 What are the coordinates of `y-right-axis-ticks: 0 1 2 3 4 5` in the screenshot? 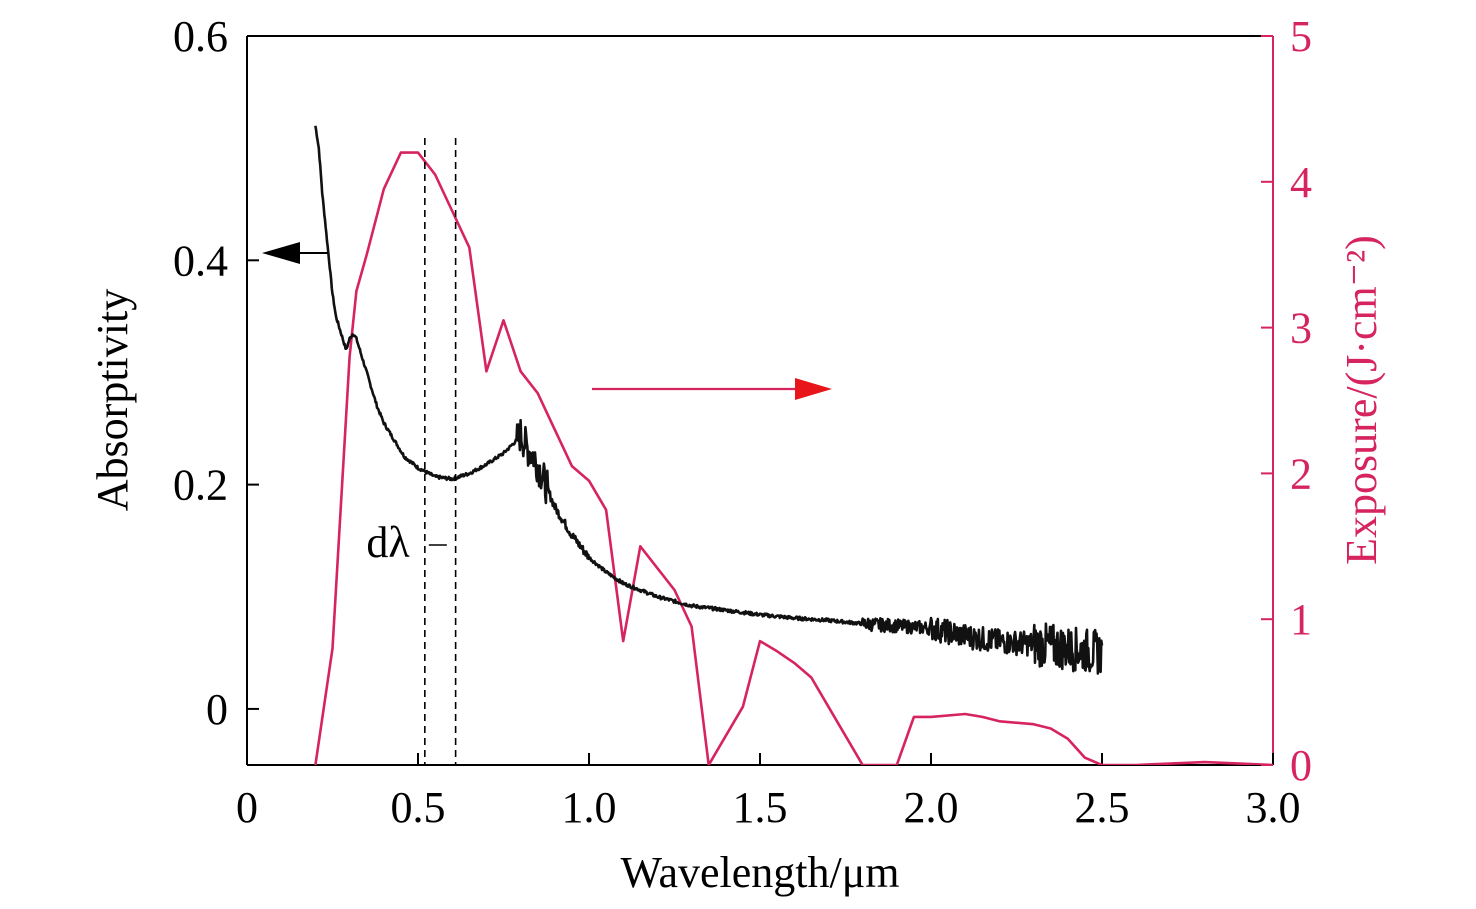 It's located at (1286, 401).